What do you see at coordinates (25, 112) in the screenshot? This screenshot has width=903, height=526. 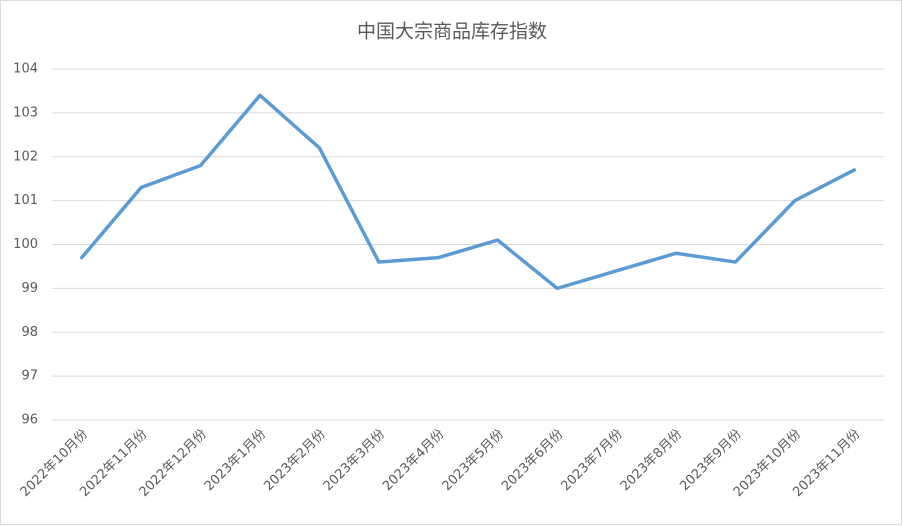 I see `y-tick-label: 103` at bounding box center [25, 112].